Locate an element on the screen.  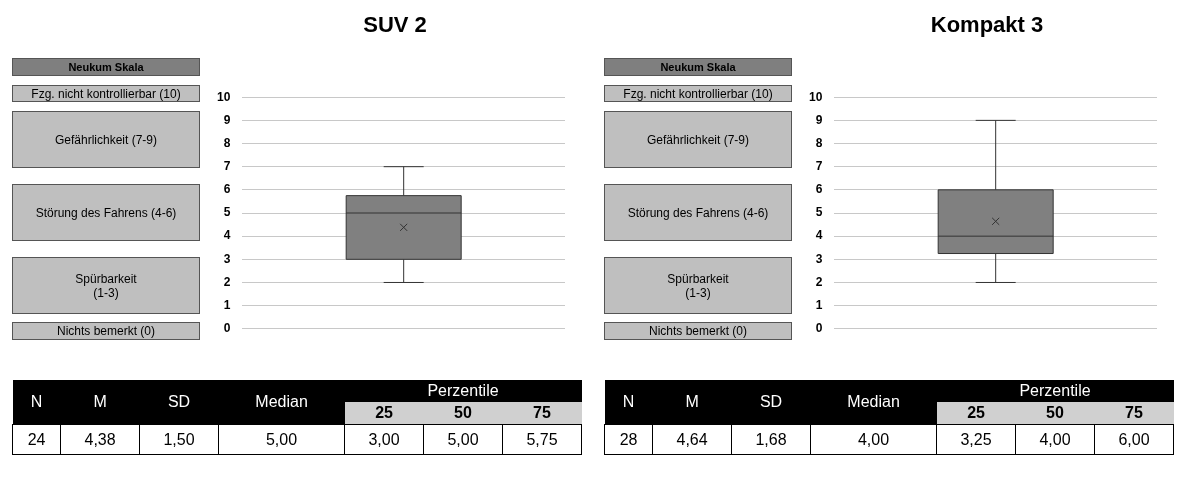
text: 24 is located at coordinates (36, 439).